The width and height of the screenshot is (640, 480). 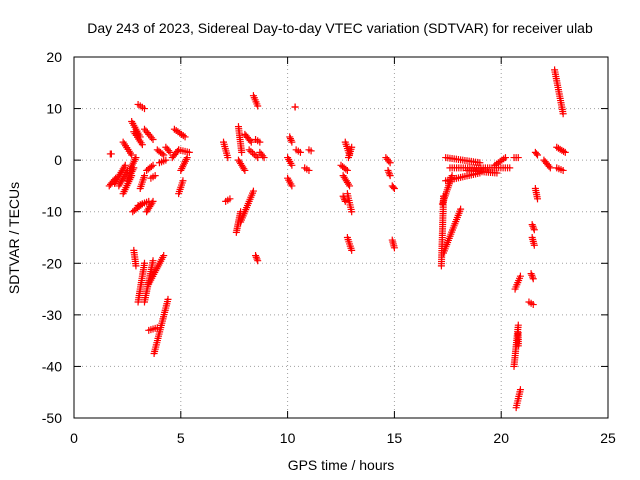 I want to click on x-tick-label: 5, so click(x=181, y=438).